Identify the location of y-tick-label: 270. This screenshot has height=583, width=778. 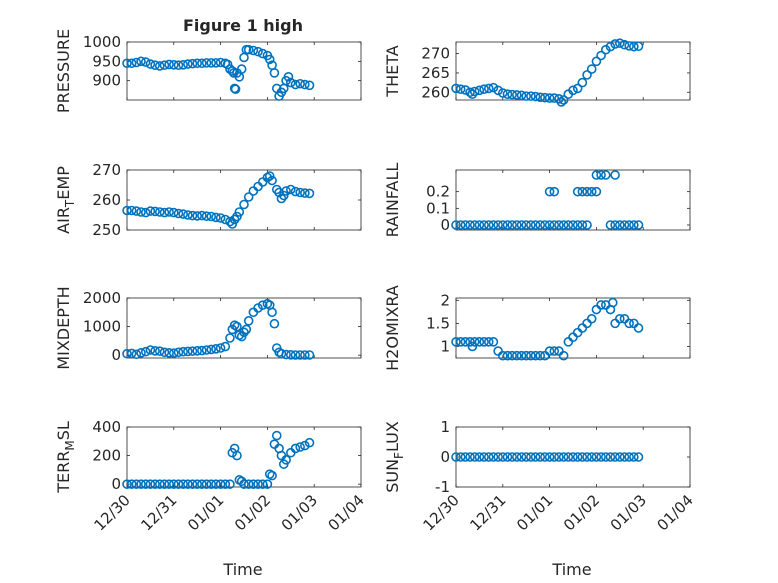
(106, 170).